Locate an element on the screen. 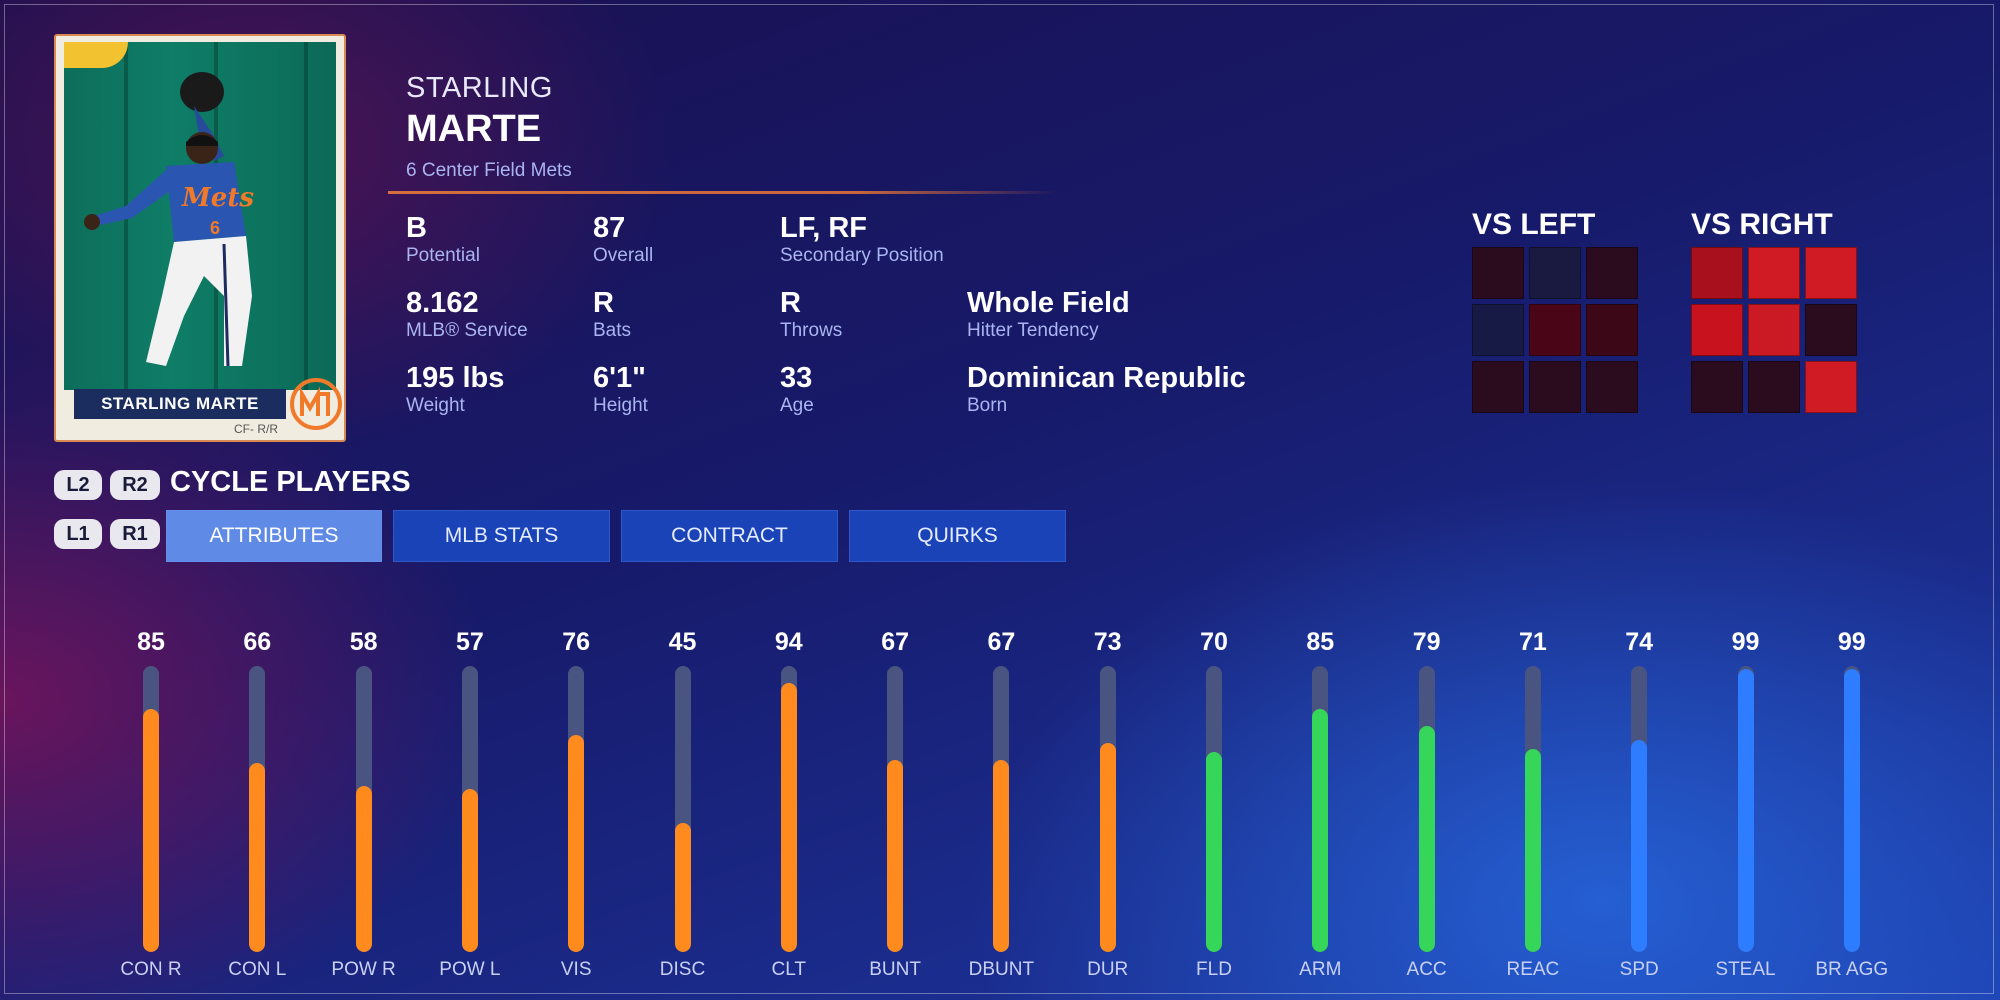  vs-left-zone-grid is located at coordinates (1555, 330).